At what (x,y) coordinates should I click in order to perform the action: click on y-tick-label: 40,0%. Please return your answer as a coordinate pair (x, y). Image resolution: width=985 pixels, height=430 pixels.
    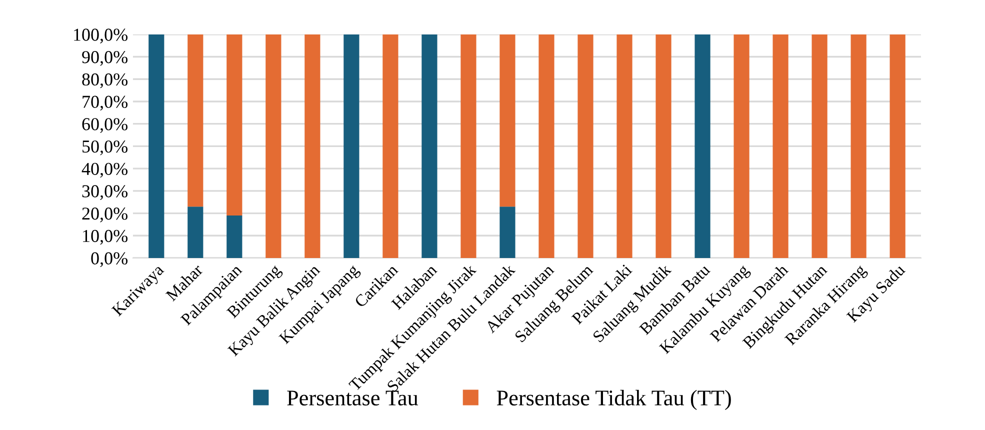
    Looking at the image, I should click on (105, 170).